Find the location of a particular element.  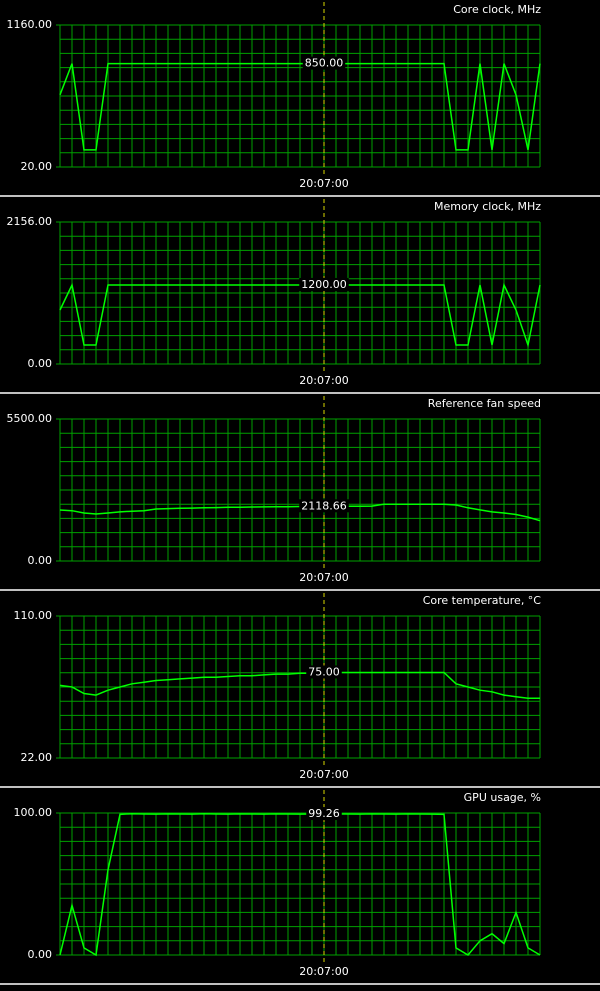

cursor-value-label: 99.26 is located at coordinates (324, 813).